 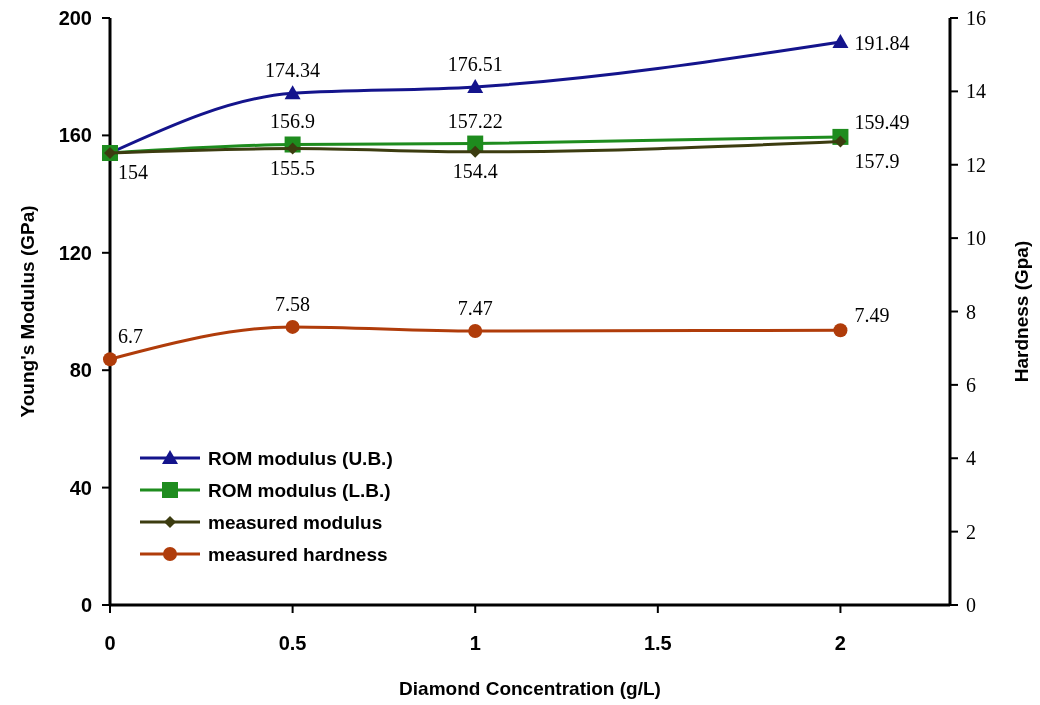 I want to click on y-tick-label: 120, so click(x=75, y=252).